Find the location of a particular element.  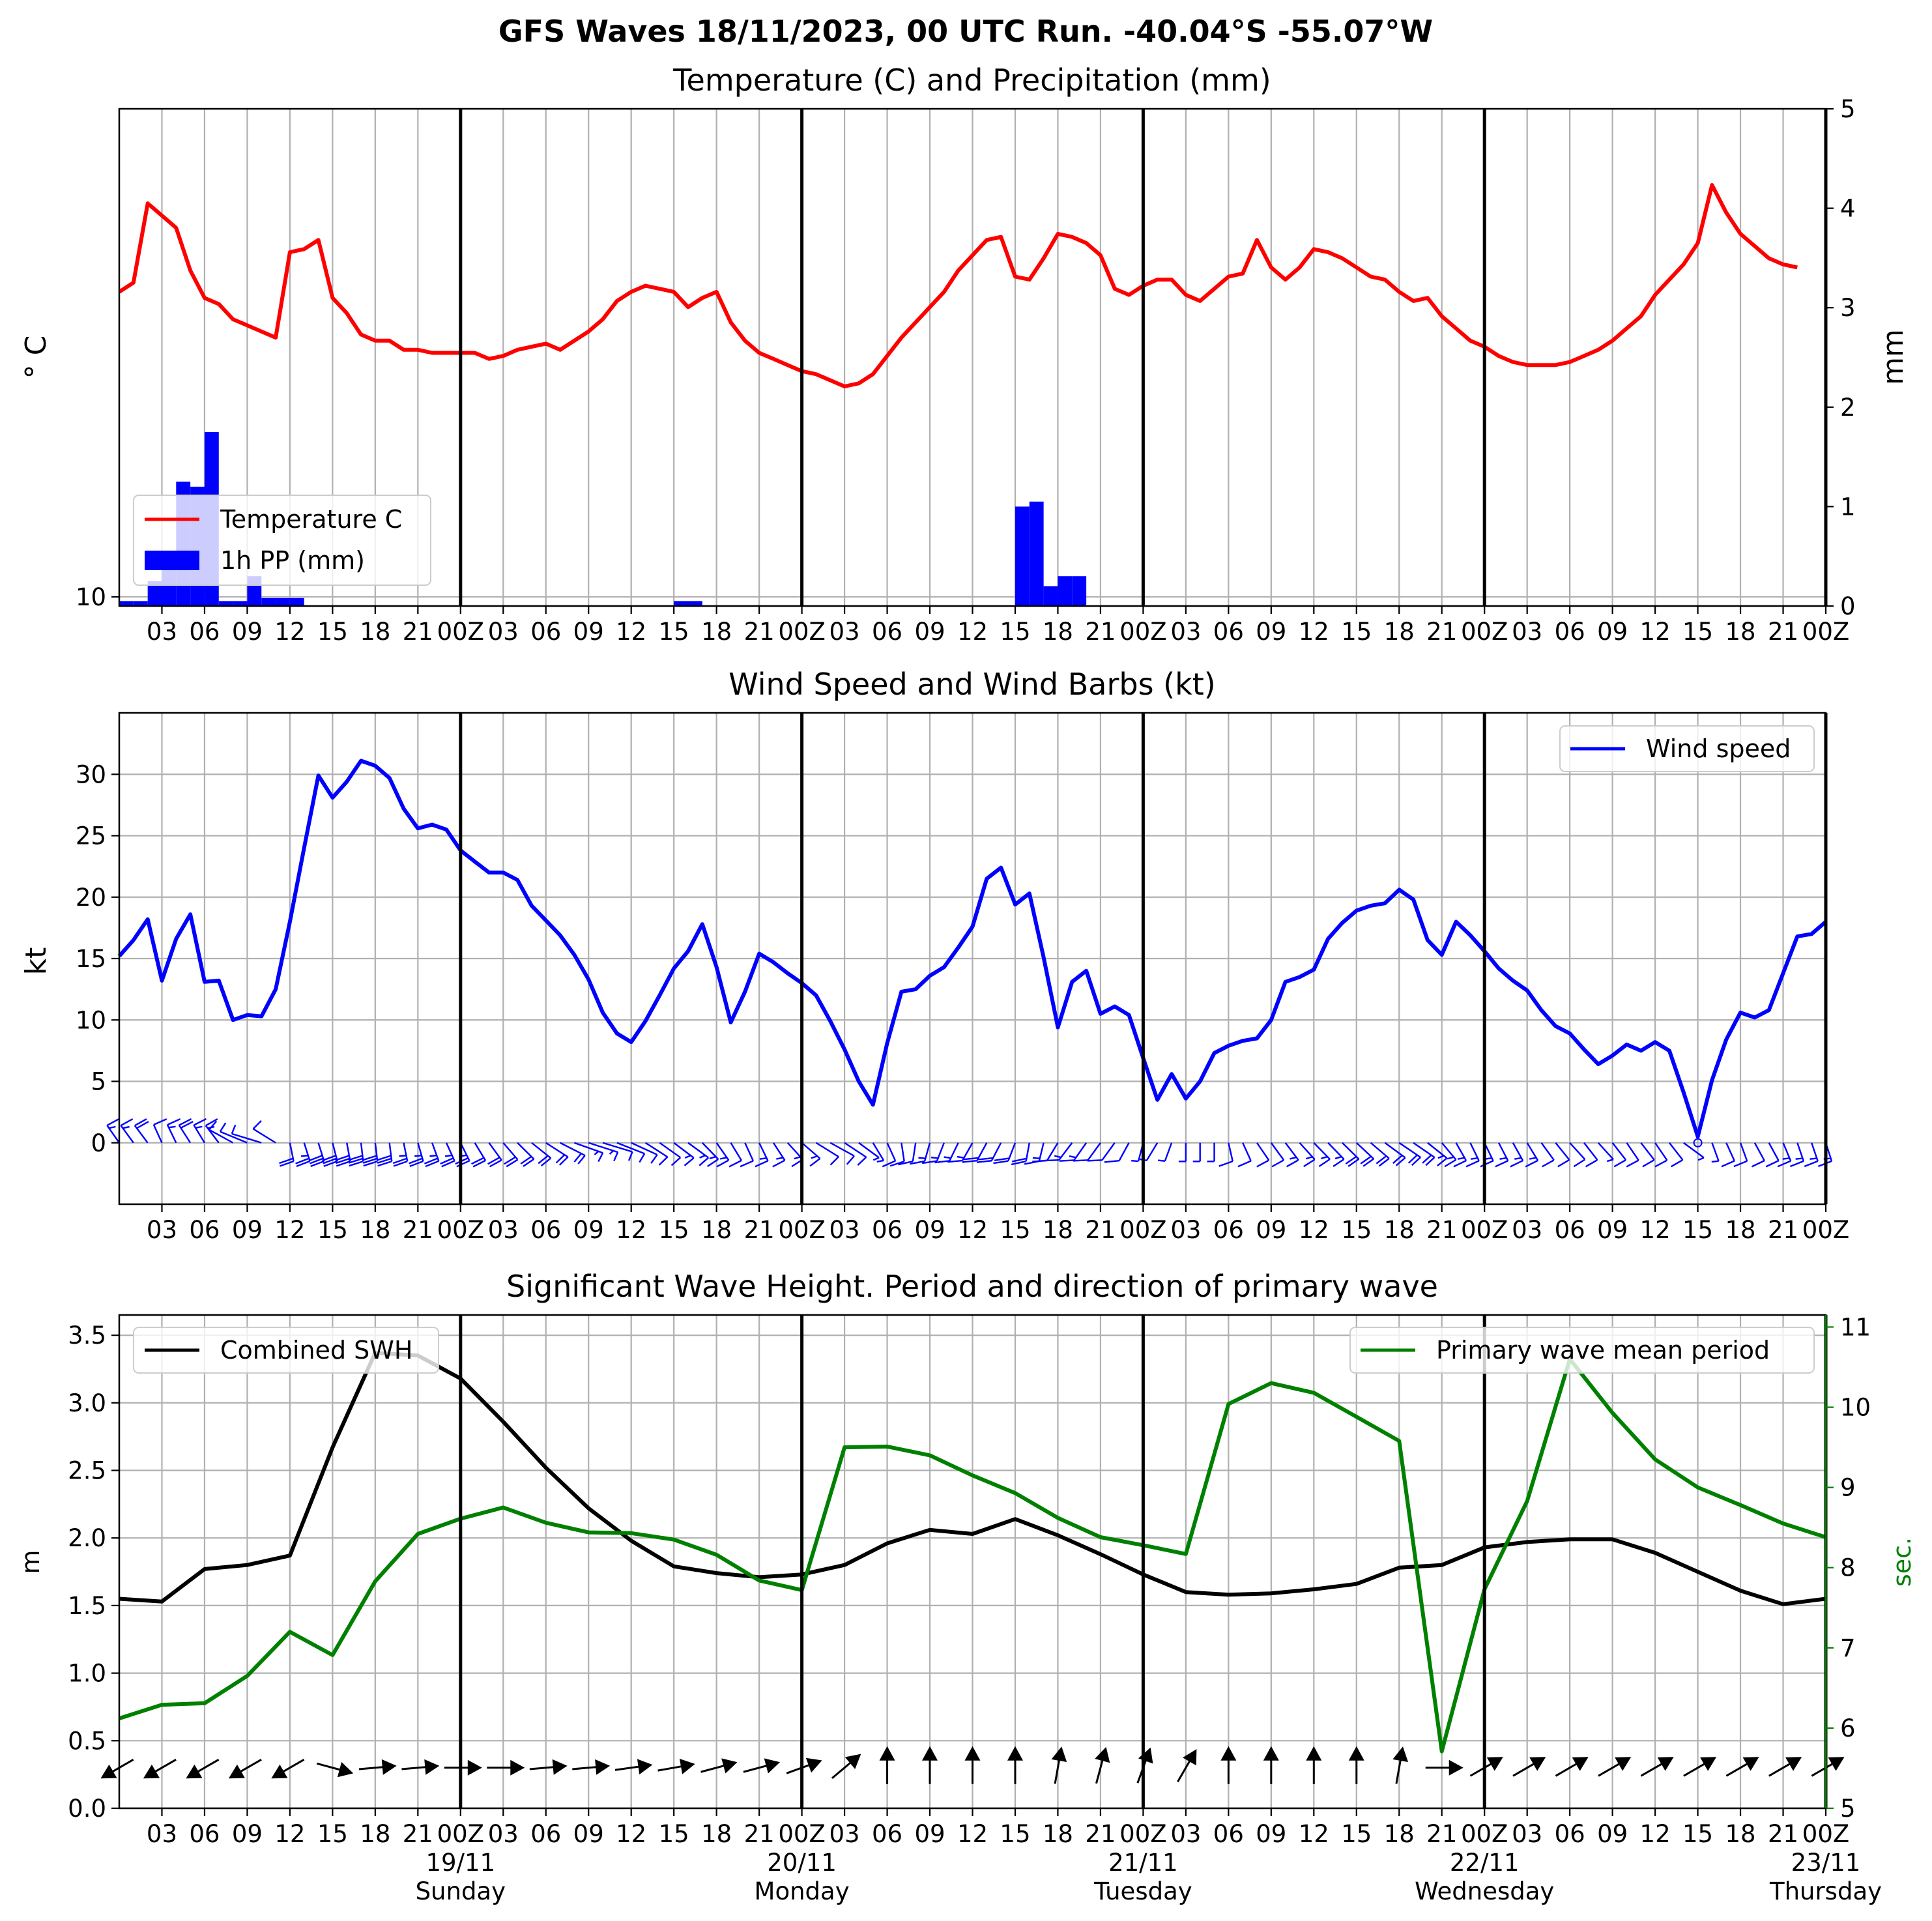

precip-bar is located at coordinates (1022, 556).